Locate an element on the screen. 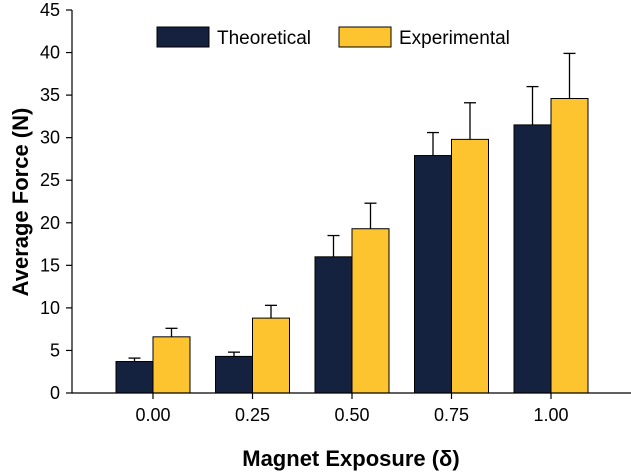 The image size is (631, 476). y-tick-label-35: 35 is located at coordinates (50, 95).